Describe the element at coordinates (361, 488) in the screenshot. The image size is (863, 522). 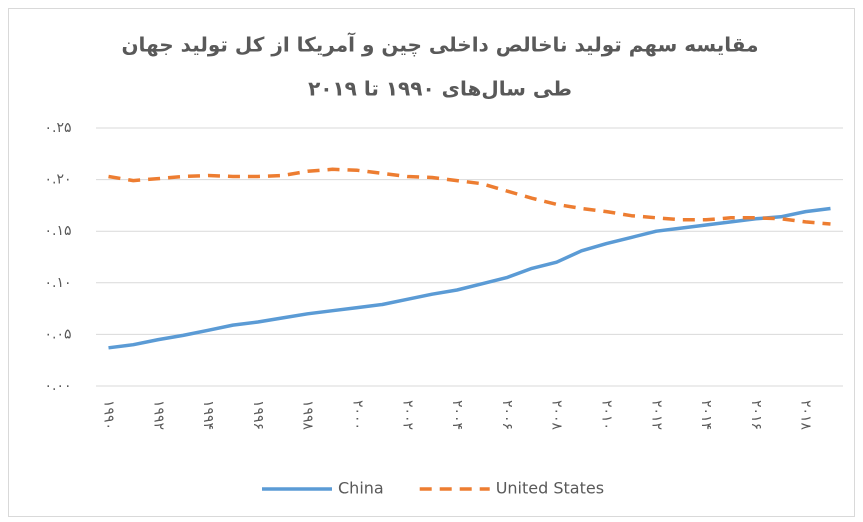
I see `legend-label: China` at that location.